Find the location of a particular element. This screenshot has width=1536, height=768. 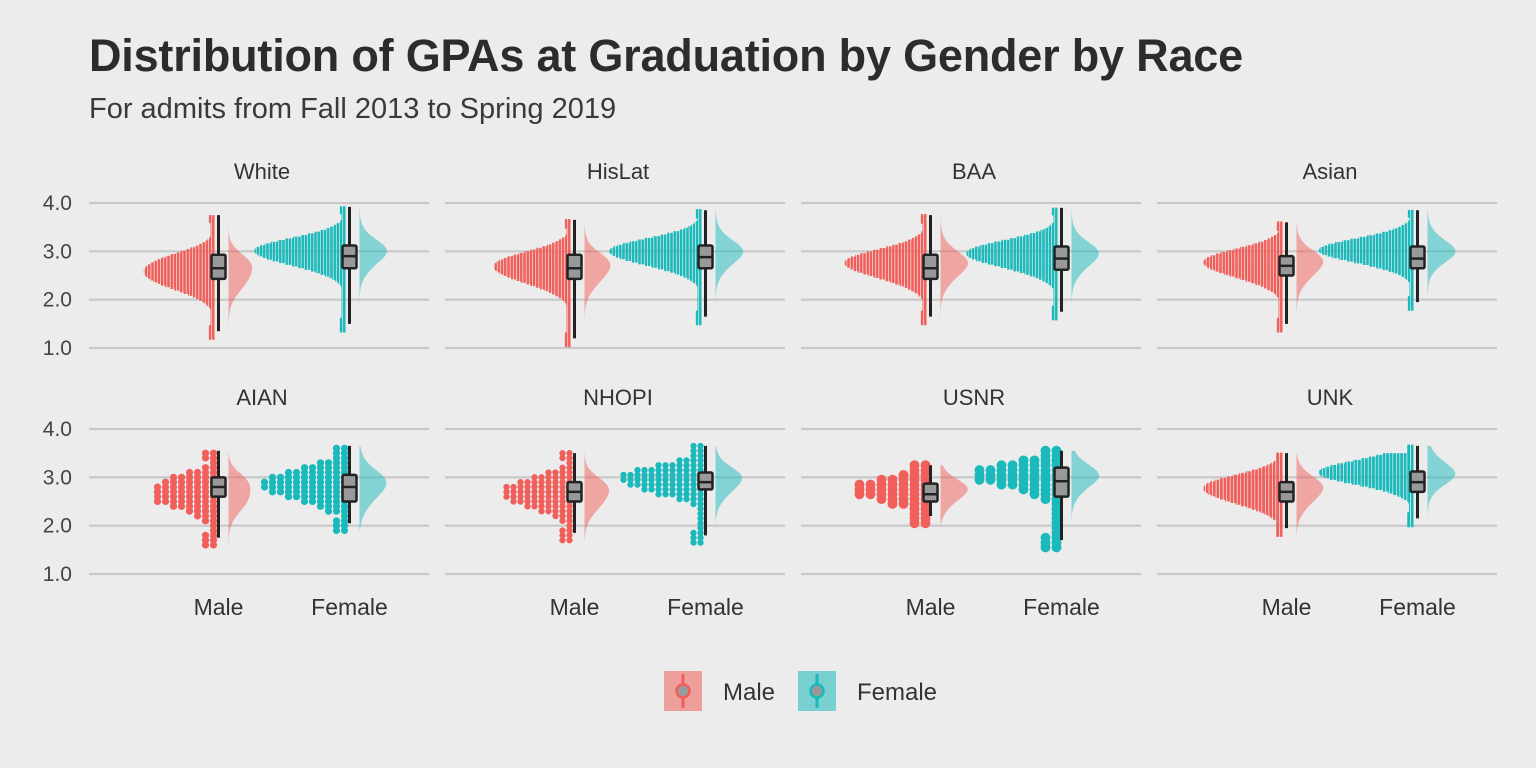

legend-label-male: Male is located at coordinates (749, 692).